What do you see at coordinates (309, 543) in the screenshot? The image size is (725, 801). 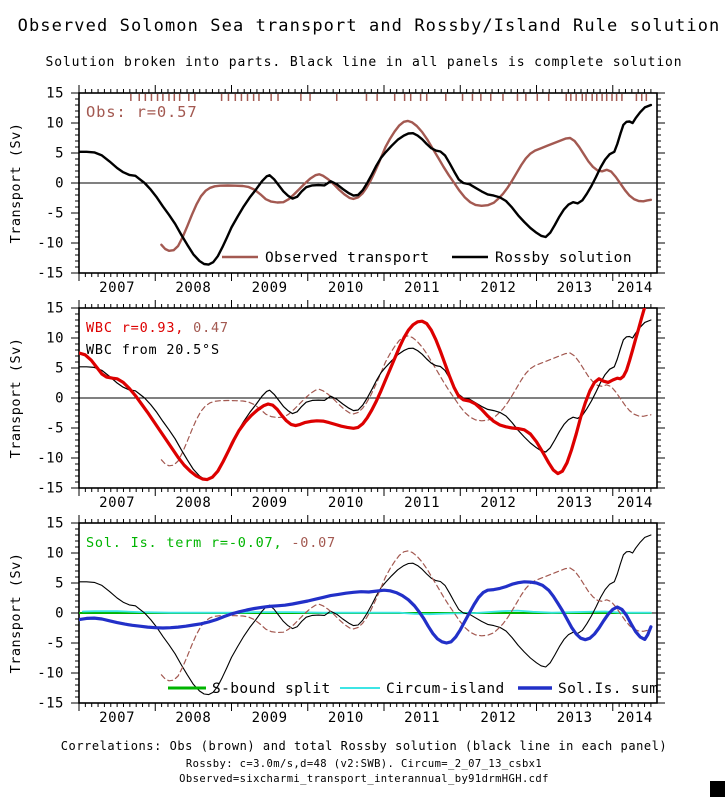 I see `annotation-text: -0.07` at bounding box center [309, 543].